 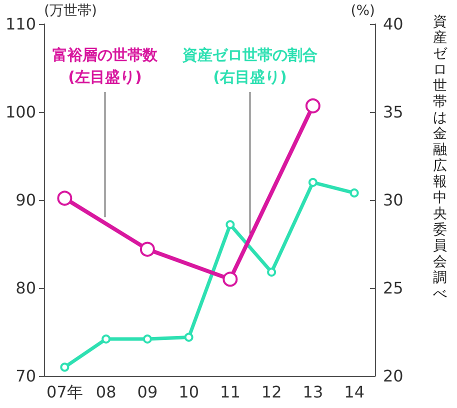 What do you see at coordinates (440, 158) in the screenshot?
I see `text: 資産ゼロ世帯は金融広報中央委員会調べ` at bounding box center [440, 158].